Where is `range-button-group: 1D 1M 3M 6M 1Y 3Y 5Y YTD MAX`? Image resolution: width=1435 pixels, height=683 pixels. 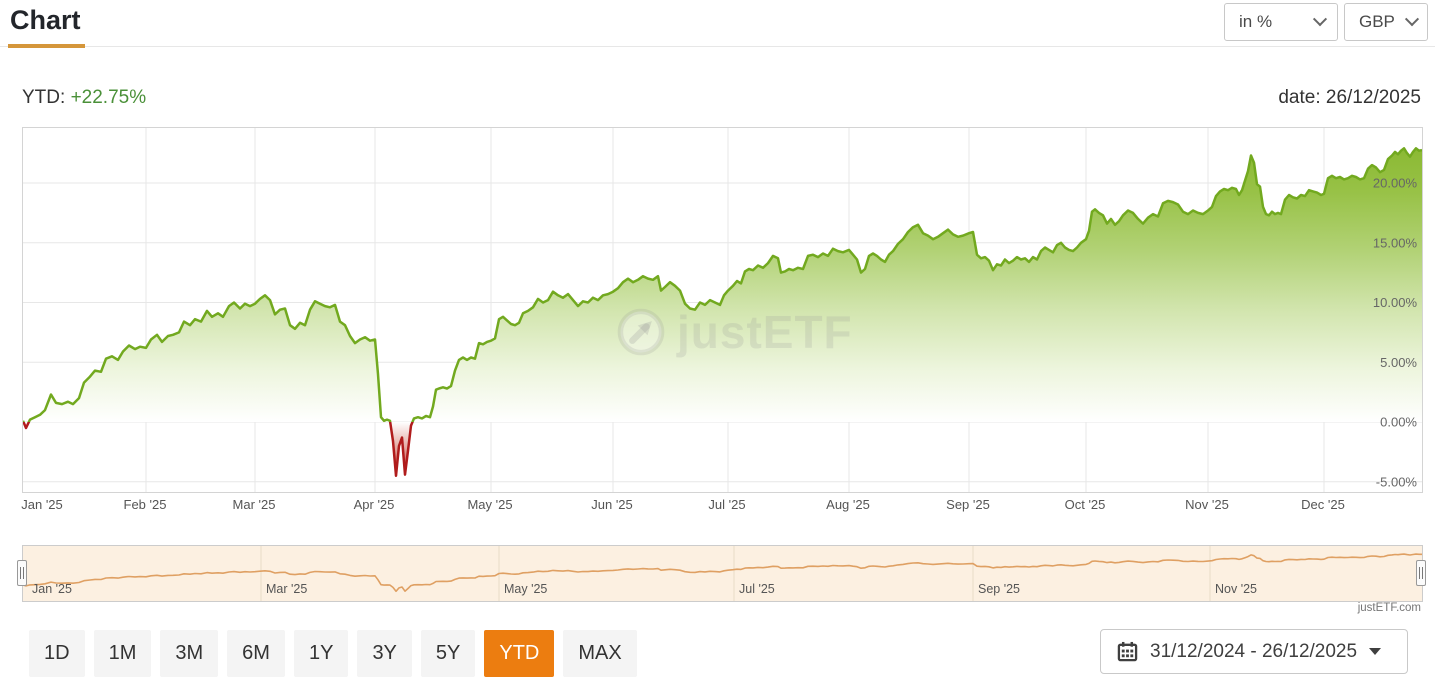 range-button-group: 1D 1M 3M 6M 1Y 3Y 5Y YTD MAX is located at coordinates (333, 653).